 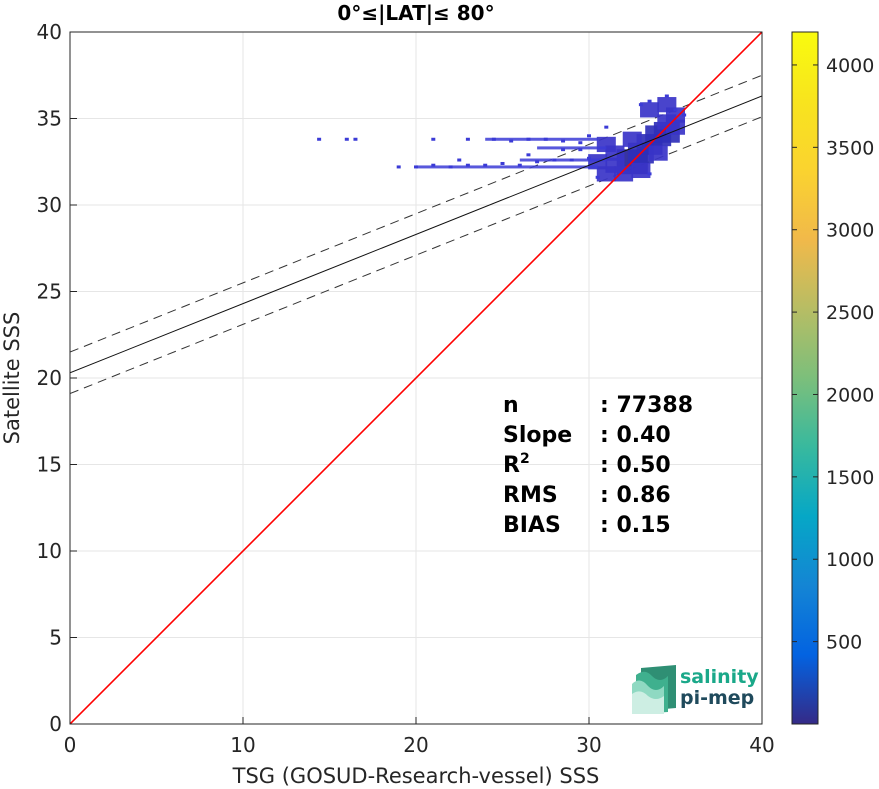 What do you see at coordinates (530, 495) in the screenshot?
I see `stat-label: RMS` at bounding box center [530, 495].